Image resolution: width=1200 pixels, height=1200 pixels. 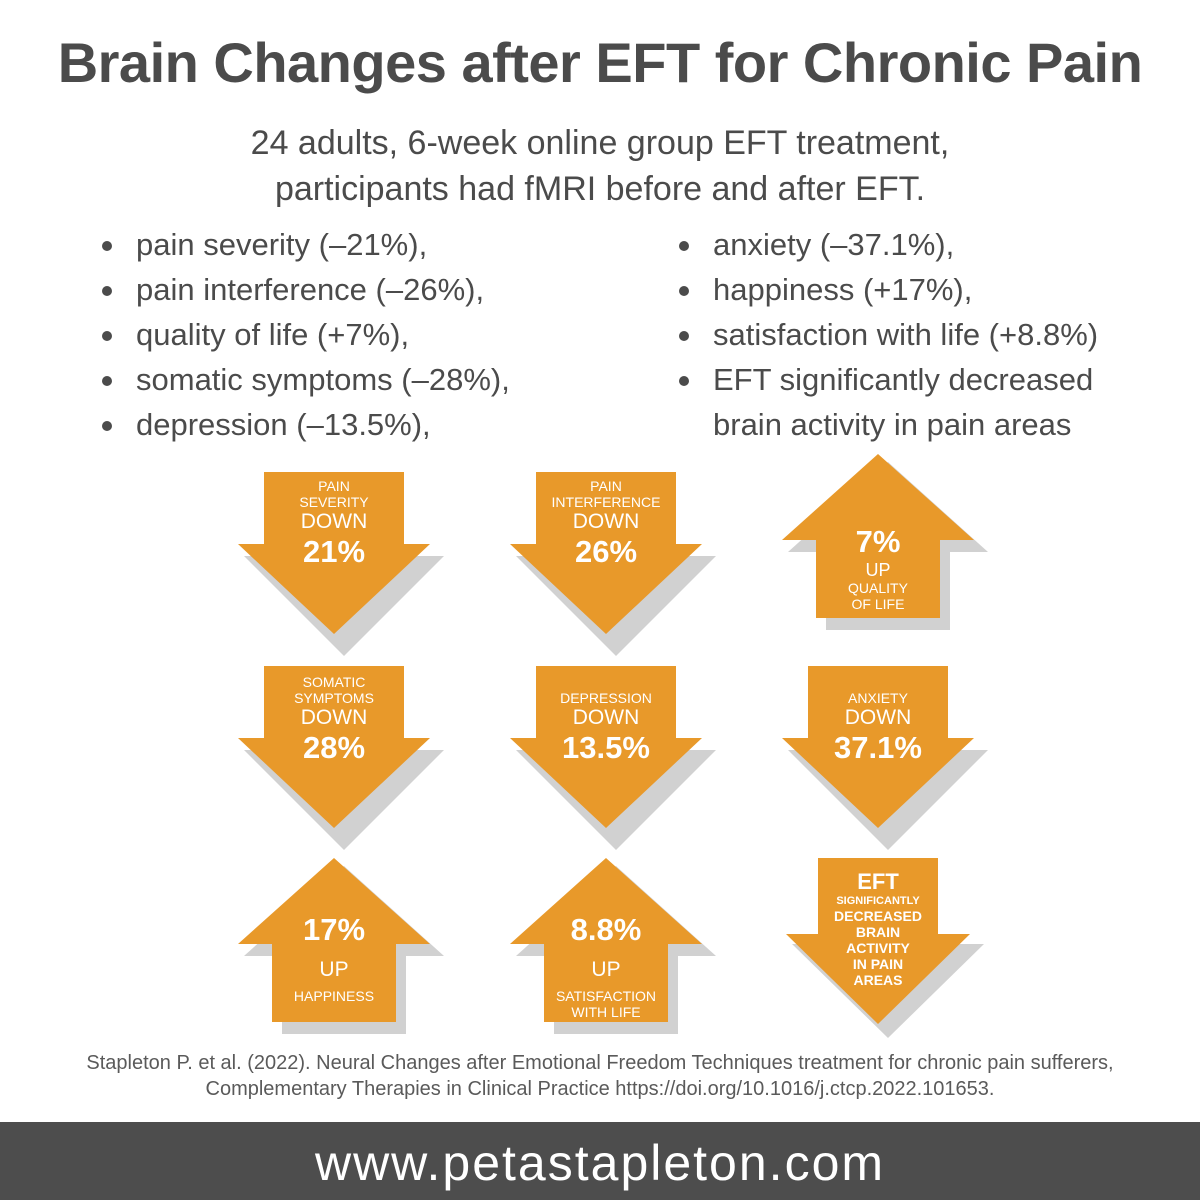 I want to click on somatic-symptoms-down-arrow: SOMATIC SYMPTOMS DOWN 28%, so click(x=339, y=756).